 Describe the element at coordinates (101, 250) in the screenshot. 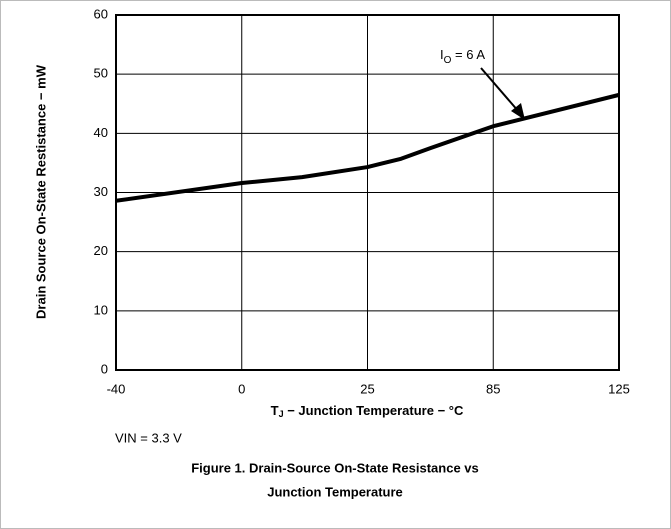

I see `y-tick-label: 20` at that location.